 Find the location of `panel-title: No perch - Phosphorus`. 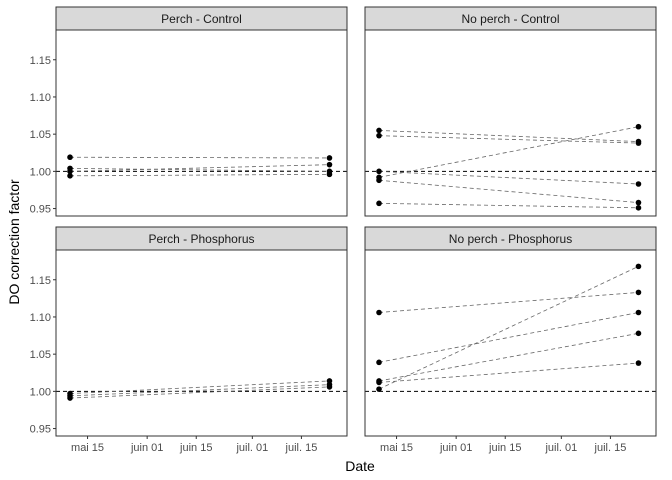

panel-title: No perch - Phosphorus is located at coordinates (510, 239).